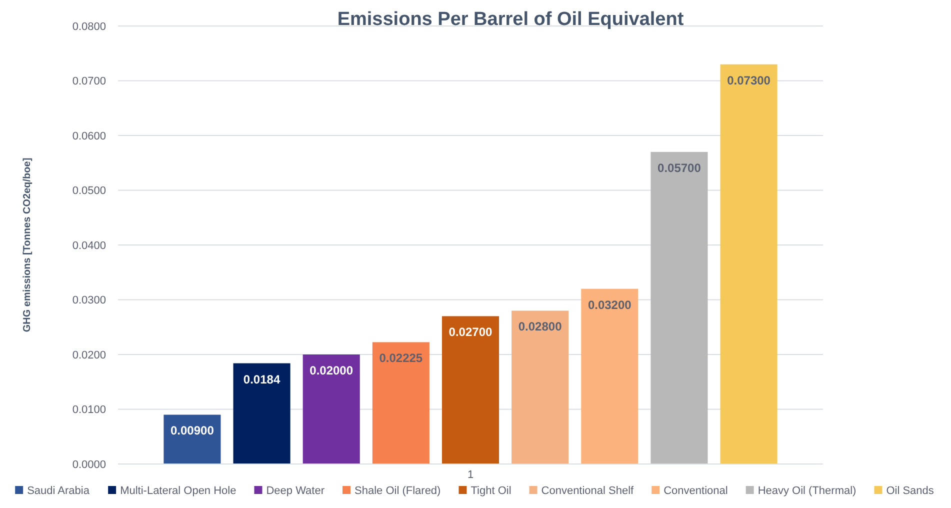 The image size is (951, 508). What do you see at coordinates (89, 26) in the screenshot?
I see `y-tick-label: 0.0800` at bounding box center [89, 26].